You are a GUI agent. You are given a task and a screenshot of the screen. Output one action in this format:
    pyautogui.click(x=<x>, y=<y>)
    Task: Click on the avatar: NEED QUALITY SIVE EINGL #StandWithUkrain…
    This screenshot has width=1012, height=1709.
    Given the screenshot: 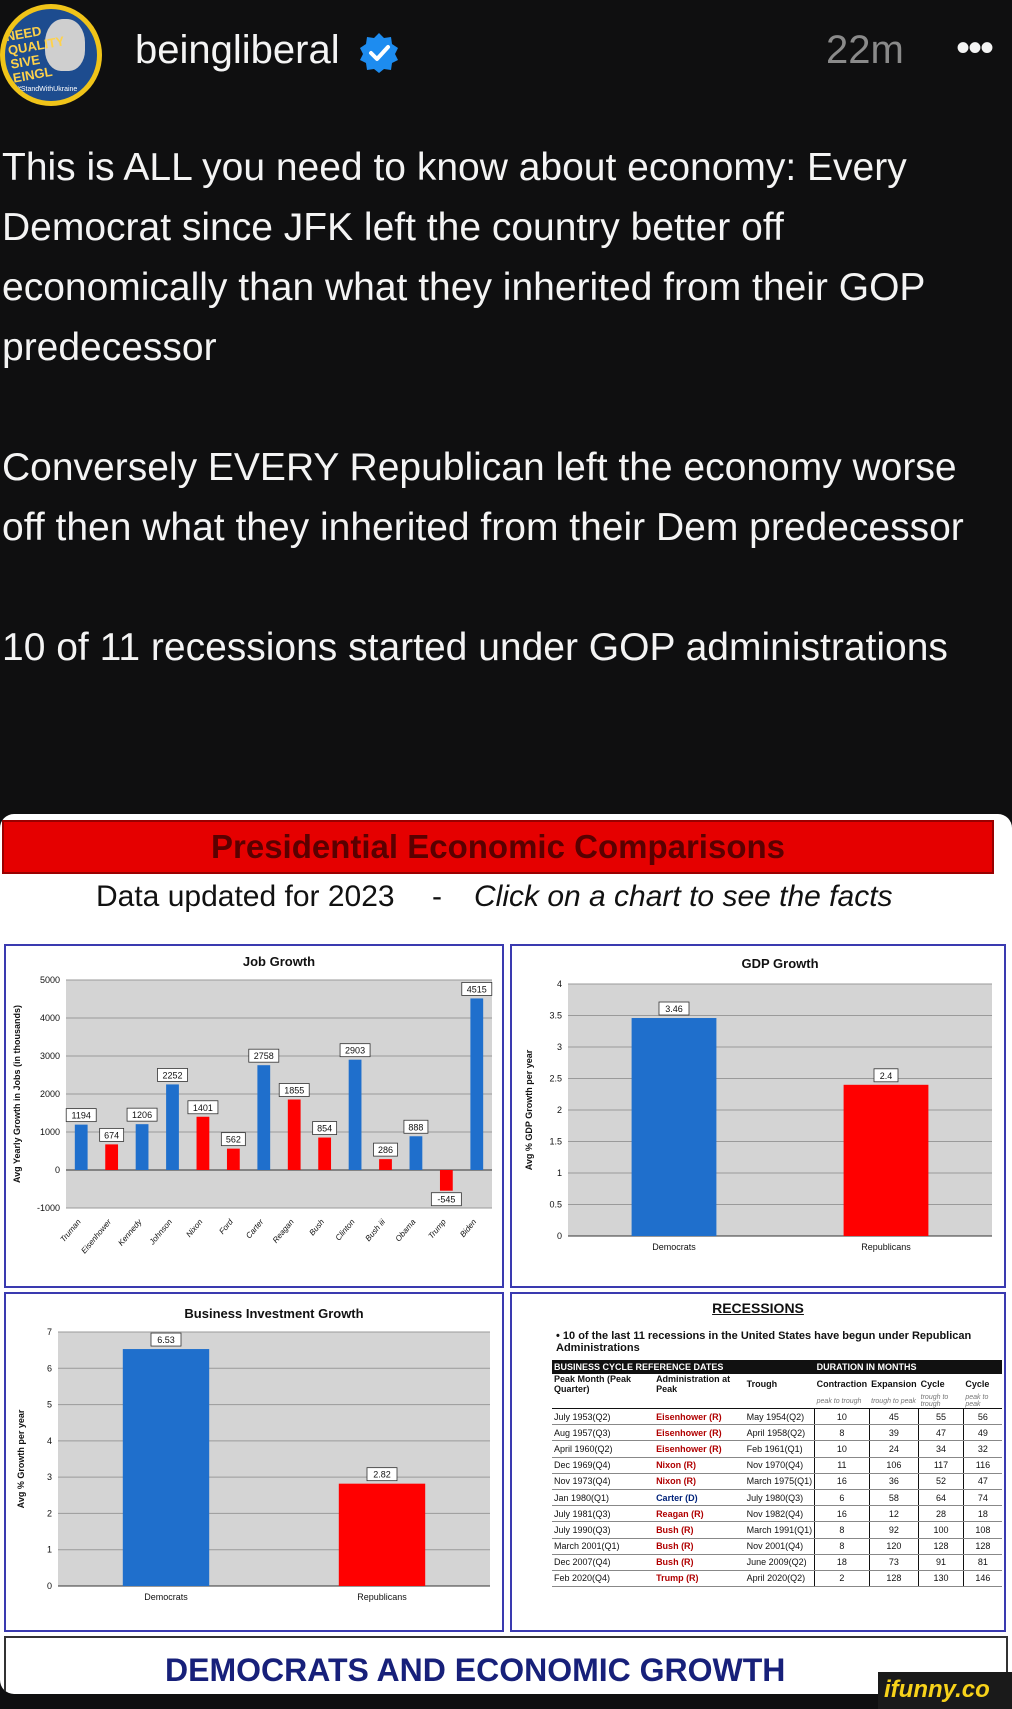 What is the action you would take?
    pyautogui.click(x=51, y=55)
    